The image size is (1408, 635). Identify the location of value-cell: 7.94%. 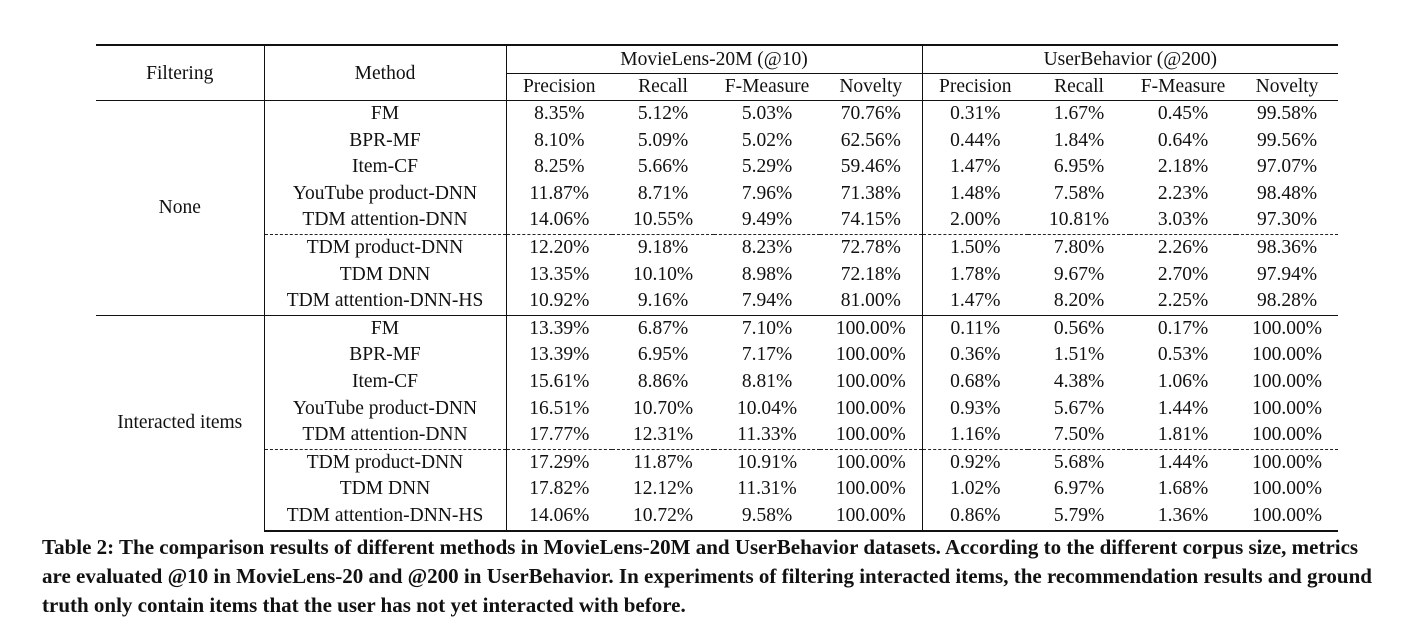
(767, 301).